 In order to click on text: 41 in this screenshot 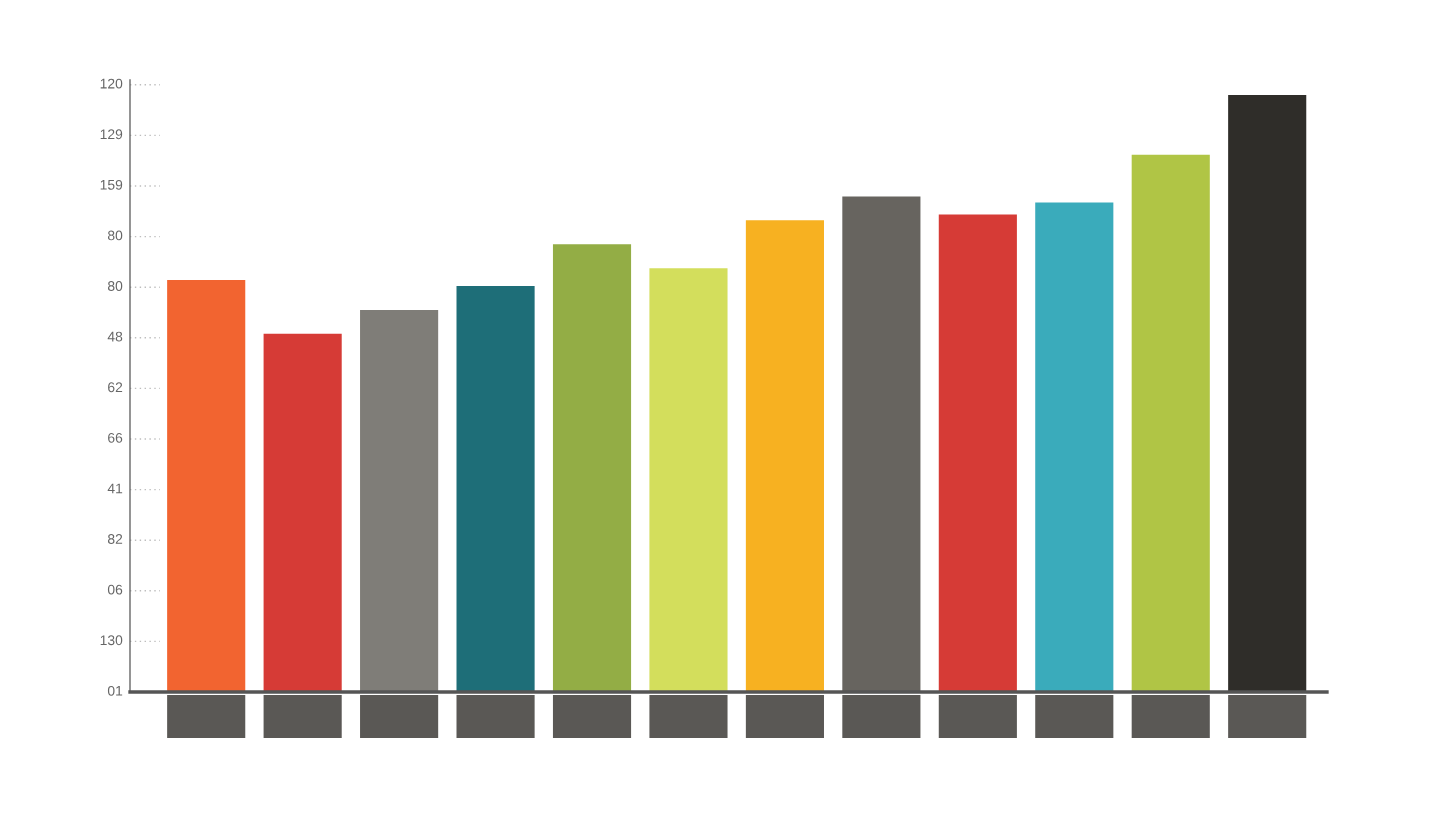, I will do `click(115, 488)`.